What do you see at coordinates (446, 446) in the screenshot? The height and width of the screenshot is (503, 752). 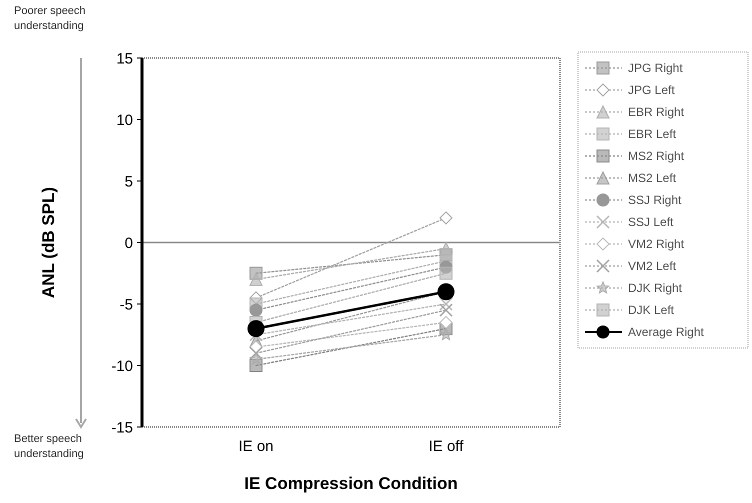 I see `x-tick-label: IE off` at bounding box center [446, 446].